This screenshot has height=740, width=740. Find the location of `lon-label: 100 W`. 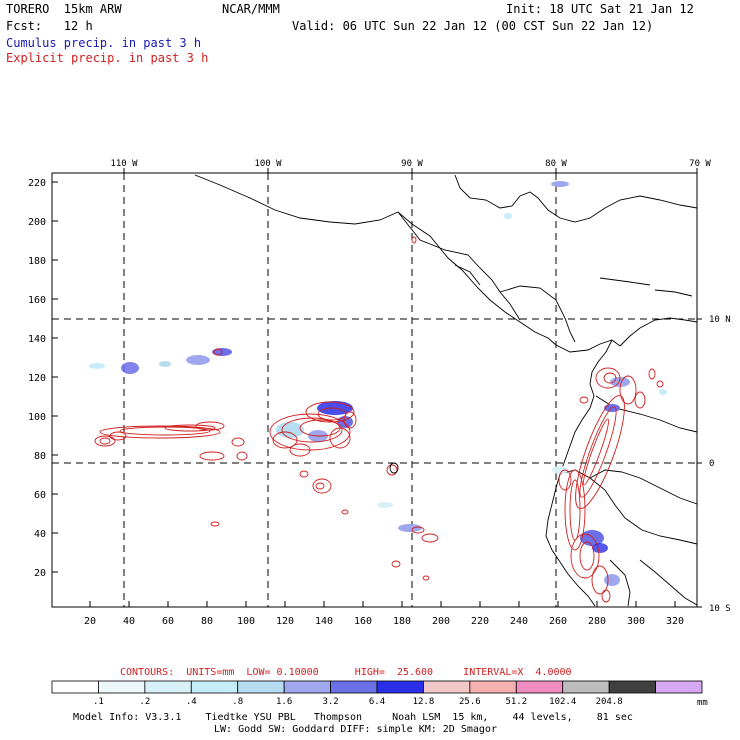

lon-label: 100 W is located at coordinates (268, 164).